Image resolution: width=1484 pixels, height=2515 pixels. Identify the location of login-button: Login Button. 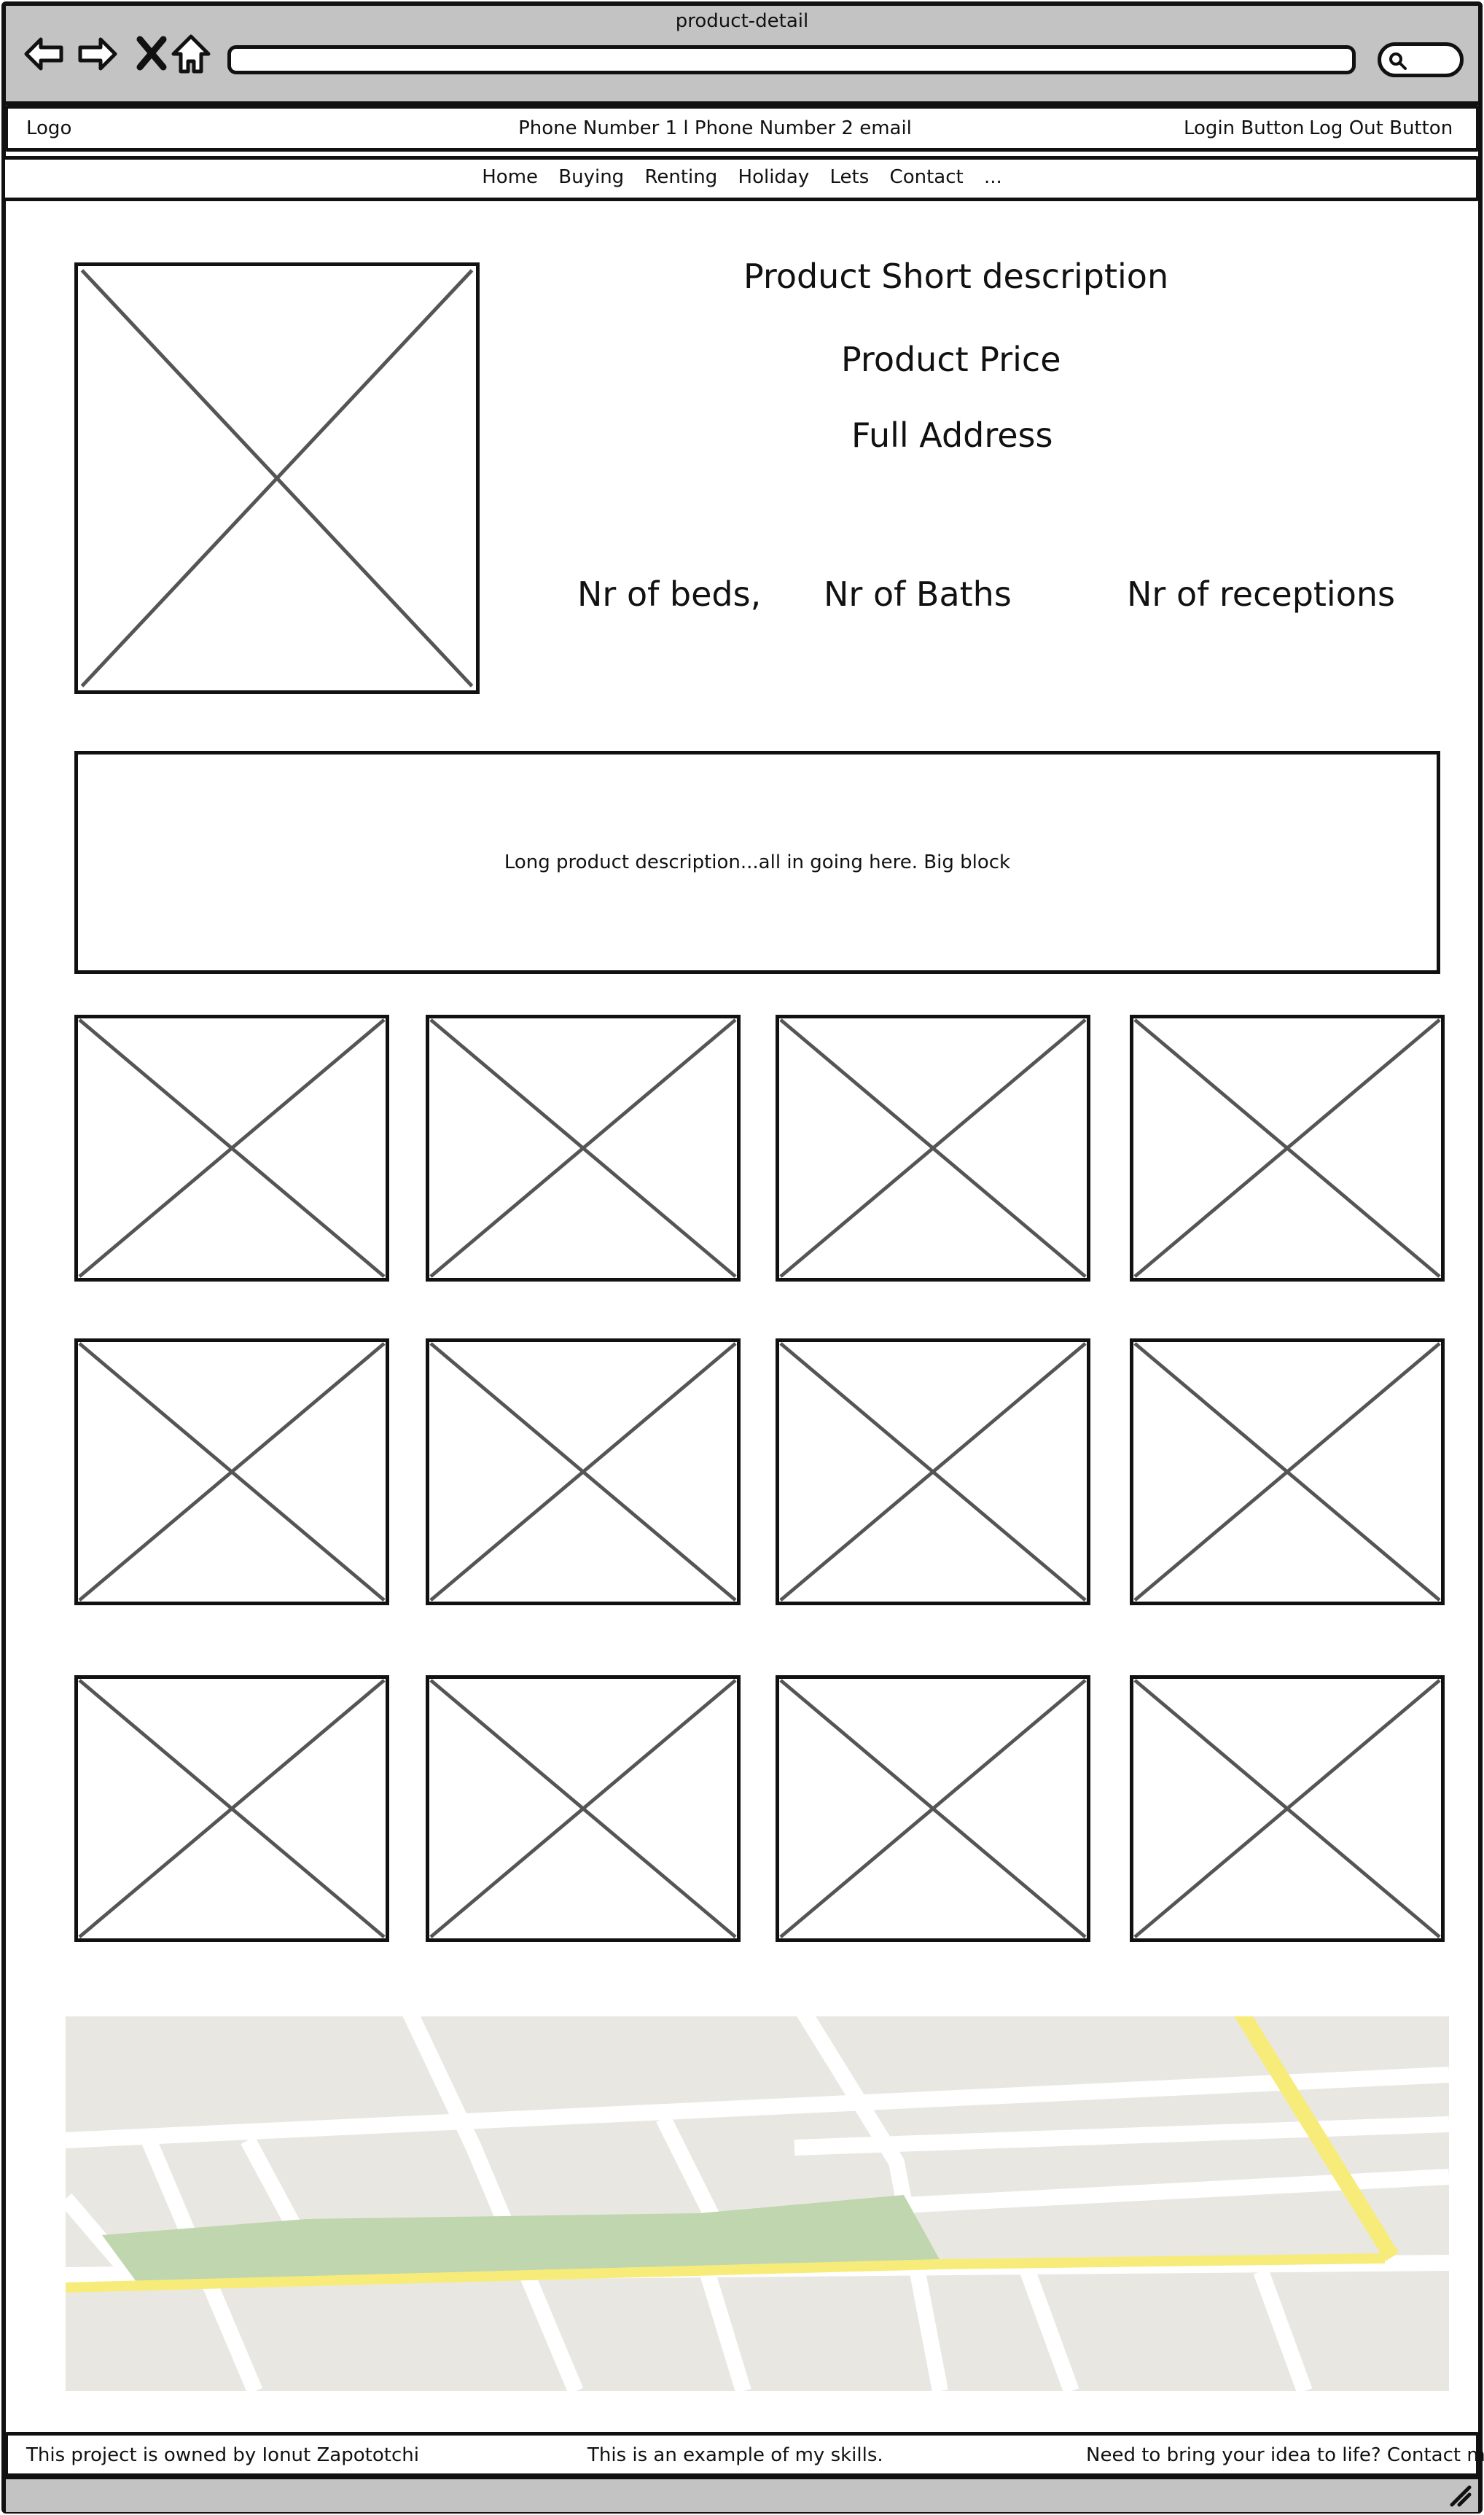
(1244, 128).